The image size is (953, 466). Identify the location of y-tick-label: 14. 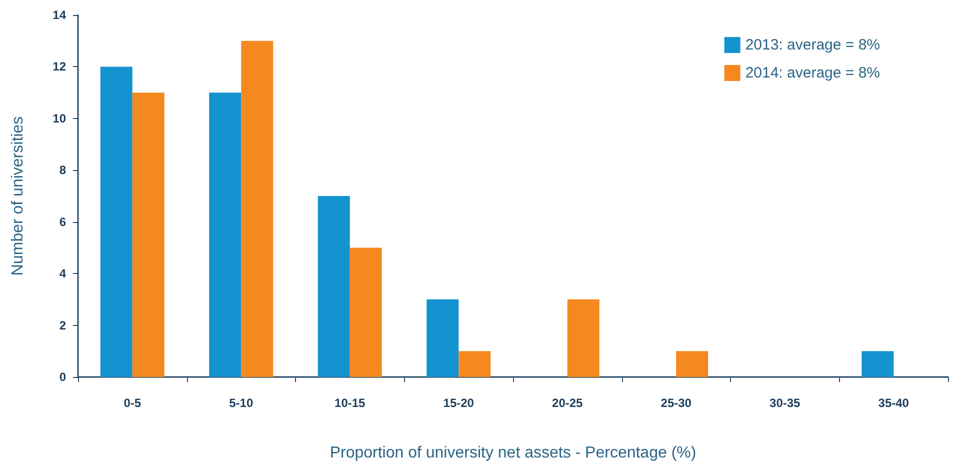
(59, 15).